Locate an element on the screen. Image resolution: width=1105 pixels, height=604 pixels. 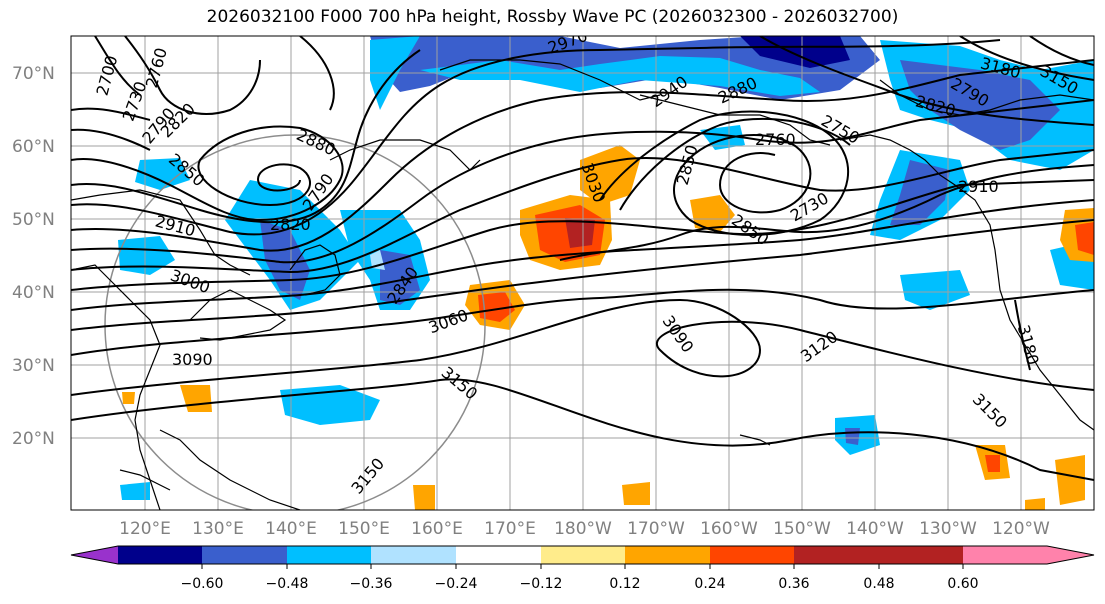
lat-label: 70°N is located at coordinates (33, 74).